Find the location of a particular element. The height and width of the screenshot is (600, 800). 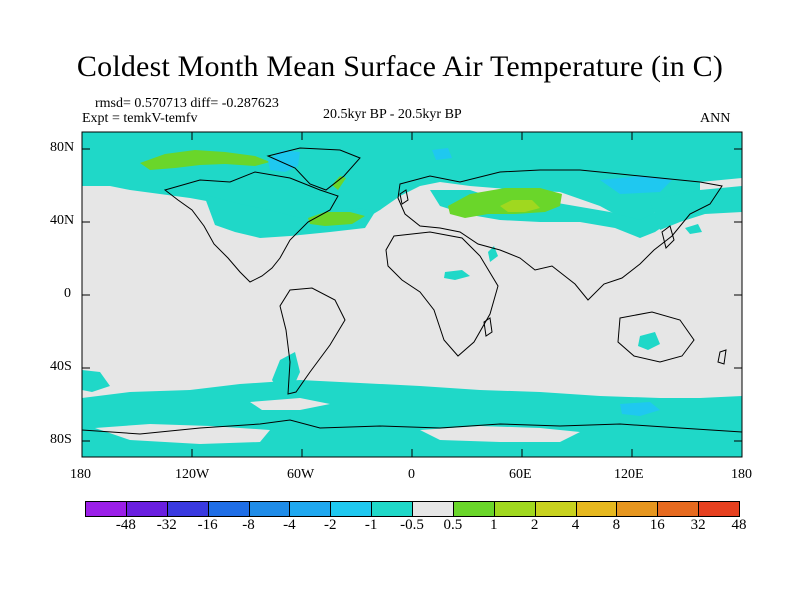

atlantic-warm-patch is located at coordinates (336, 219).